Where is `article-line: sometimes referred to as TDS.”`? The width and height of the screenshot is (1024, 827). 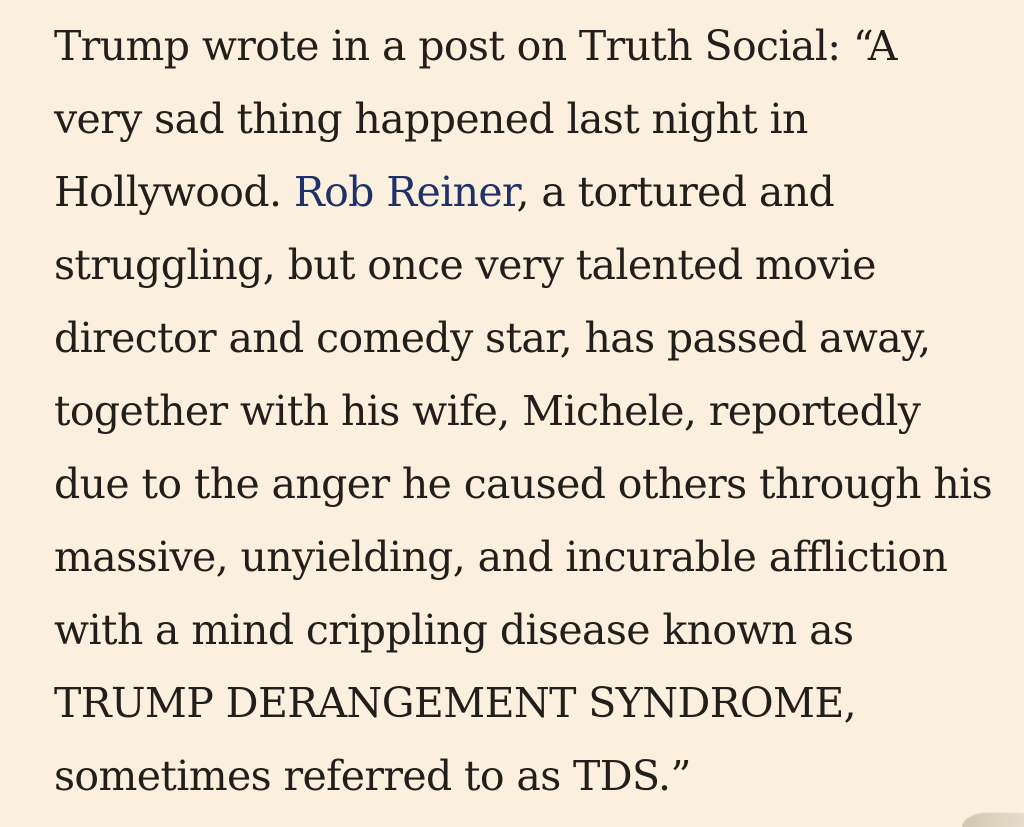
article-line: sometimes referred to as TDS.” is located at coordinates (372, 776).